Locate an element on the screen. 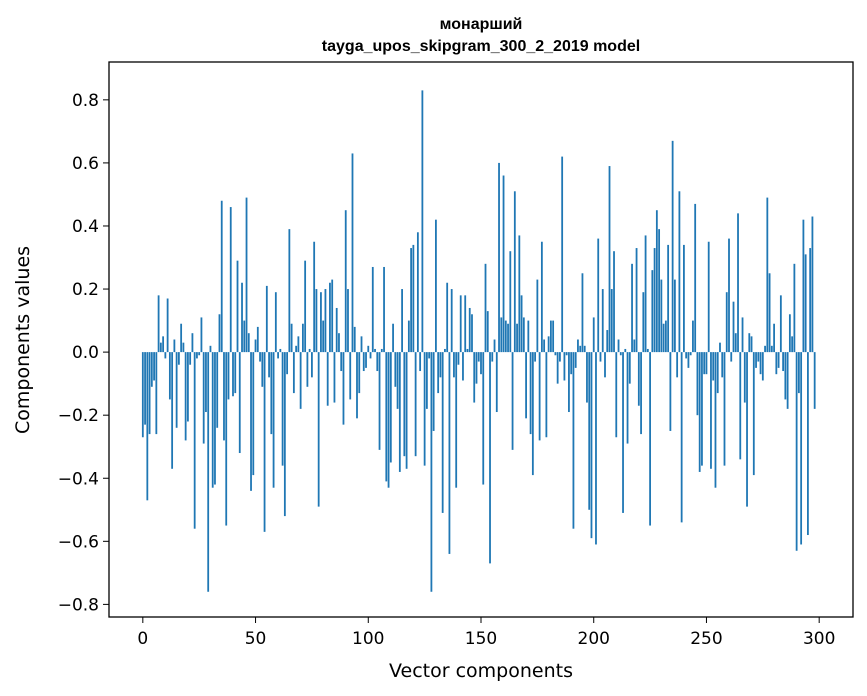 The width and height of the screenshot is (867, 696). y-tick-label: 0.4 is located at coordinates (85, 227).